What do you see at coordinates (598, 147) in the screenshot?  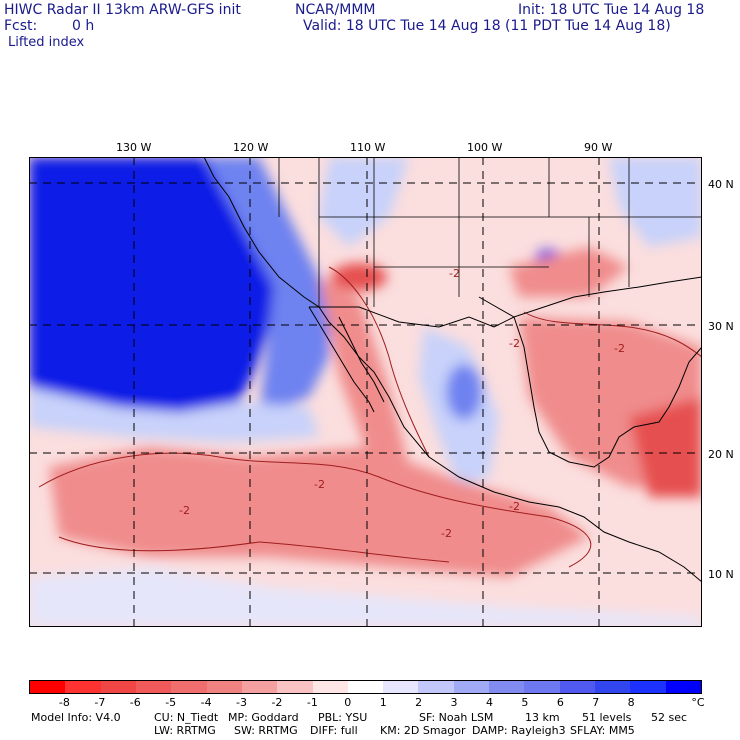 I see `lon-label-90w: 90 W` at bounding box center [598, 147].